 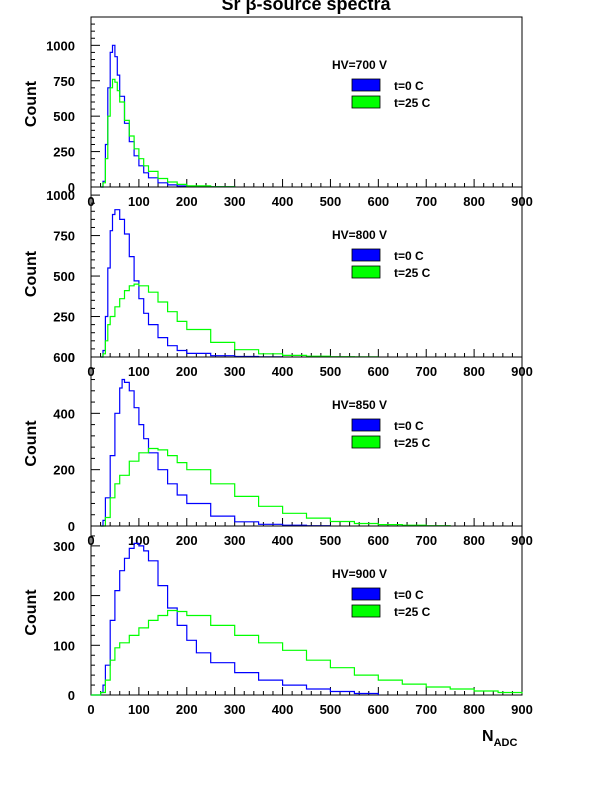 What do you see at coordinates (522, 709) in the screenshot?
I see `x-tick-label: 900` at bounding box center [522, 709].